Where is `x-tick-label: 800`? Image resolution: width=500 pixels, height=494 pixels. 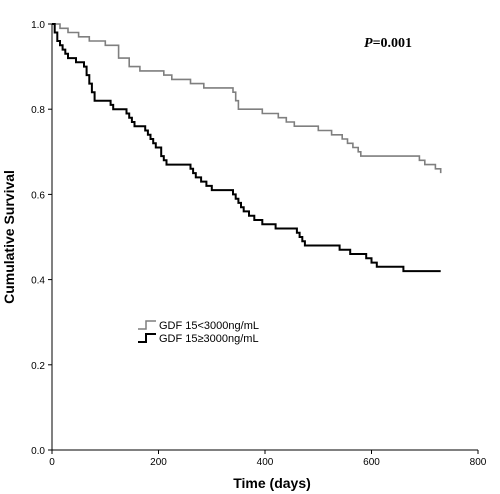
x-tick-label: 800 is located at coordinates (478, 462).